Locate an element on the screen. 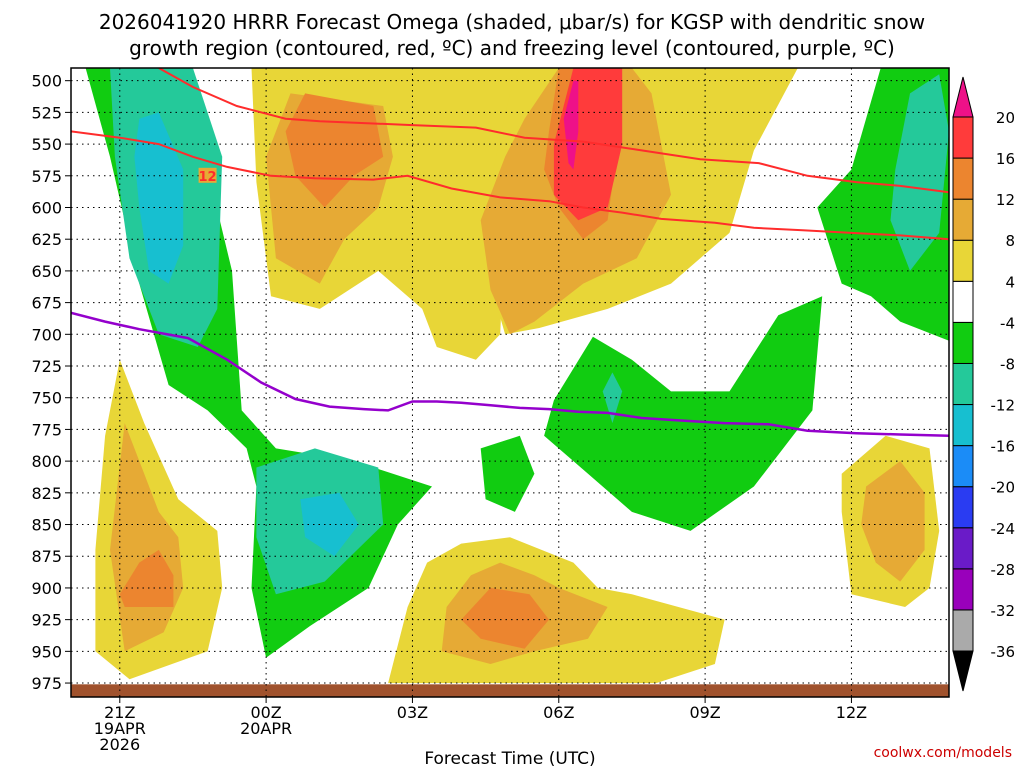 The width and height of the screenshot is (1024, 768). y-tick-label: 675 is located at coordinates (46, 303).